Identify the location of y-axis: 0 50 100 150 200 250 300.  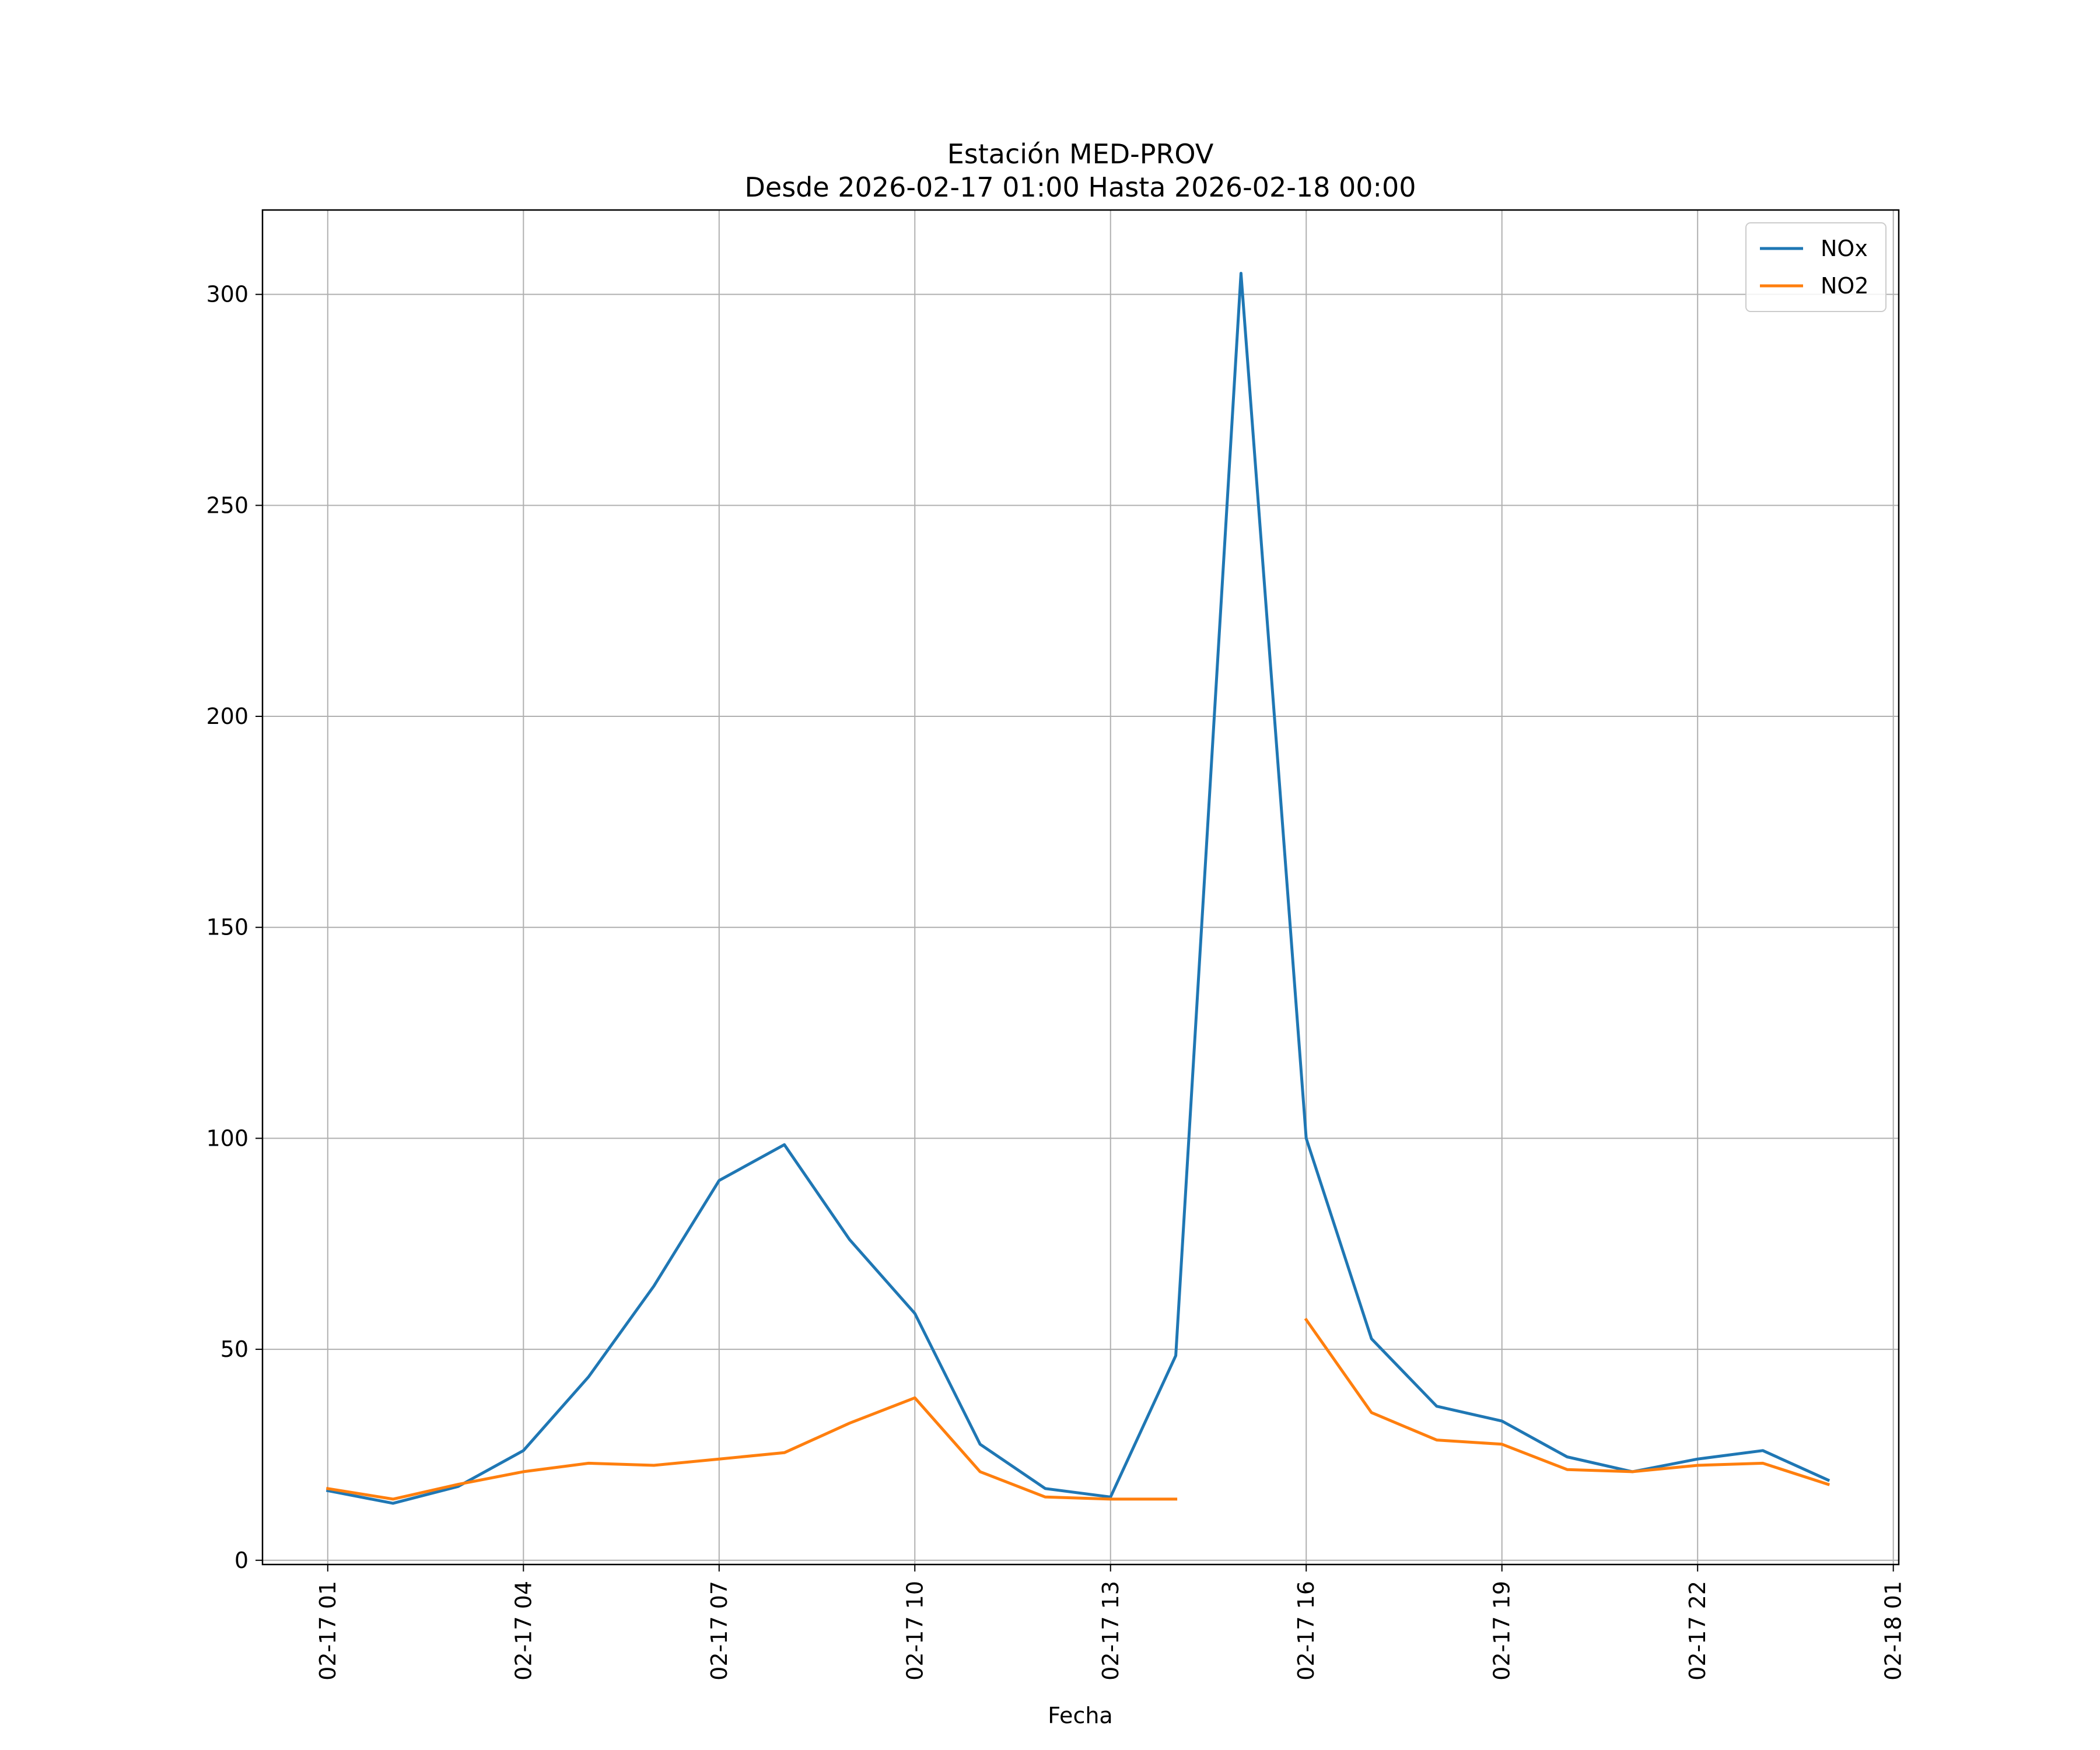
(234, 928).